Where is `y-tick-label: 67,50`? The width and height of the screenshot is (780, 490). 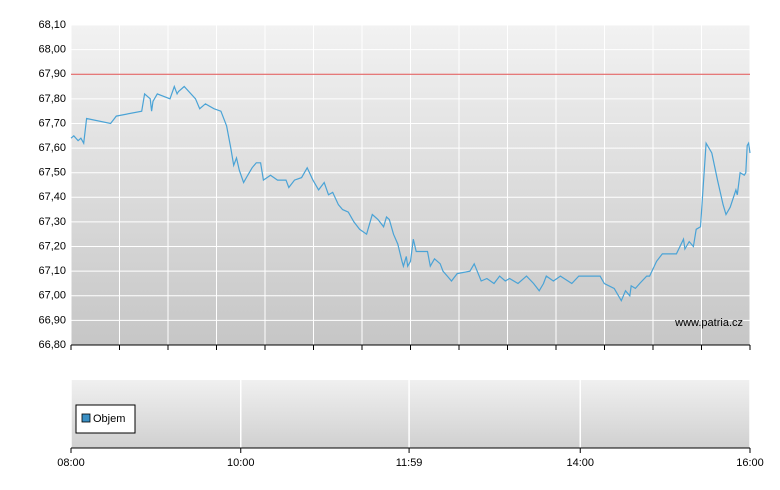 y-tick-label: 67,50 is located at coordinates (52, 173).